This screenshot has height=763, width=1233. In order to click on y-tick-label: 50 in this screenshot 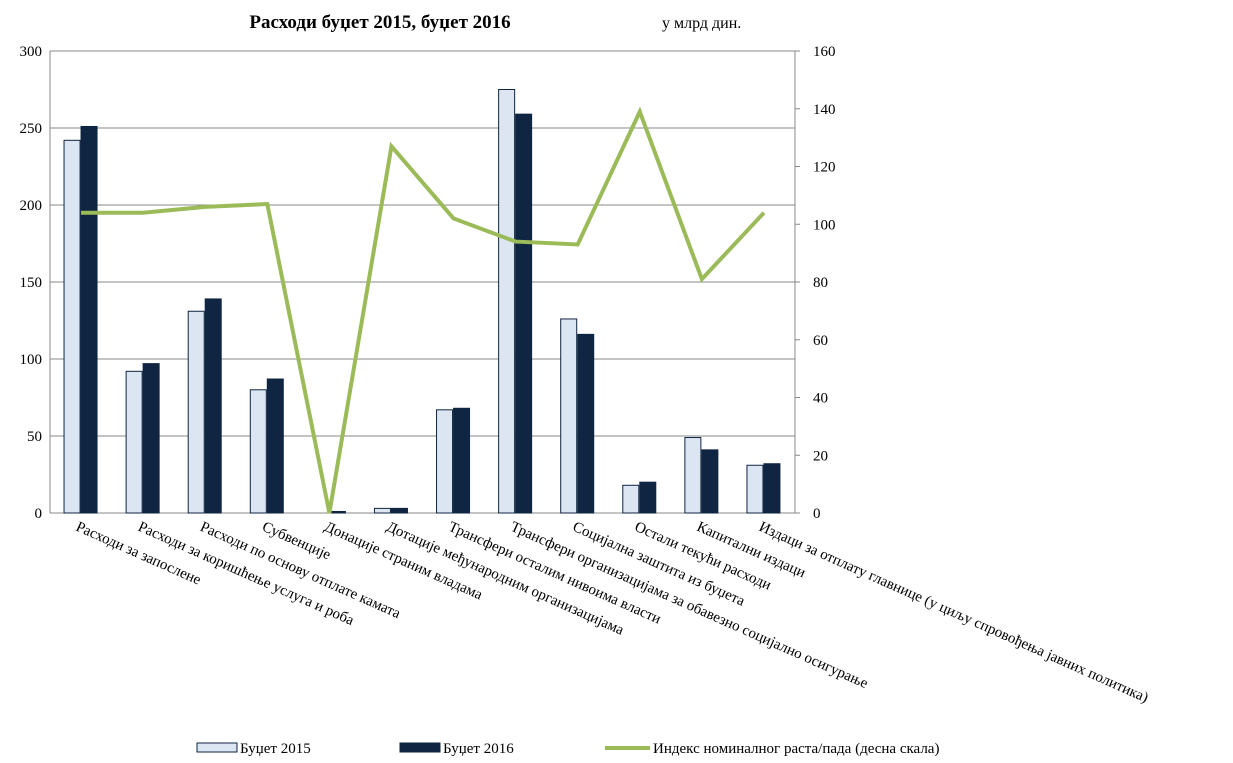, I will do `click(34, 437)`.